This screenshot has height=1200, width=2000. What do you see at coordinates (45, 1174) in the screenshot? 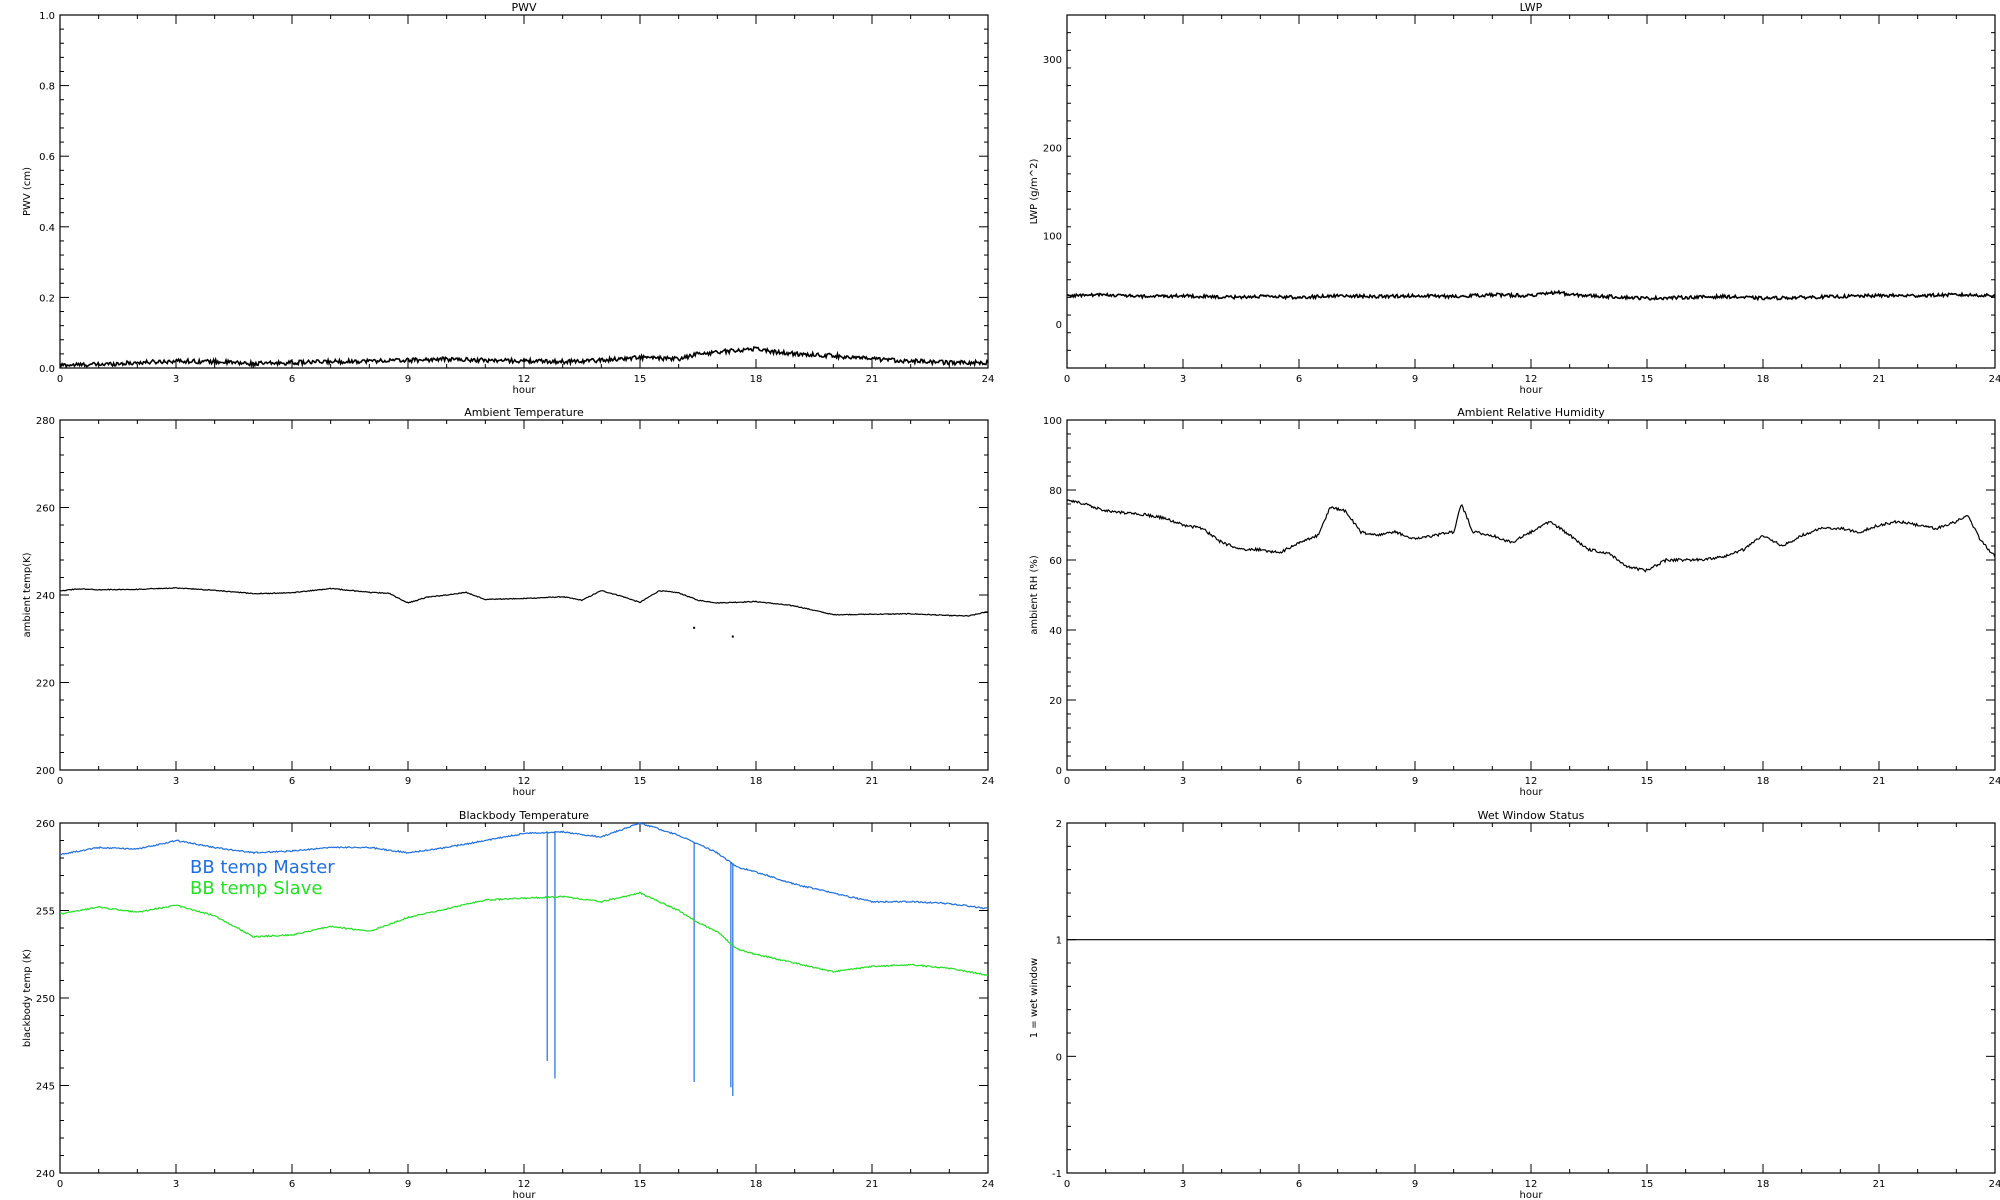
I see `y-tick-label: 240` at bounding box center [45, 1174].